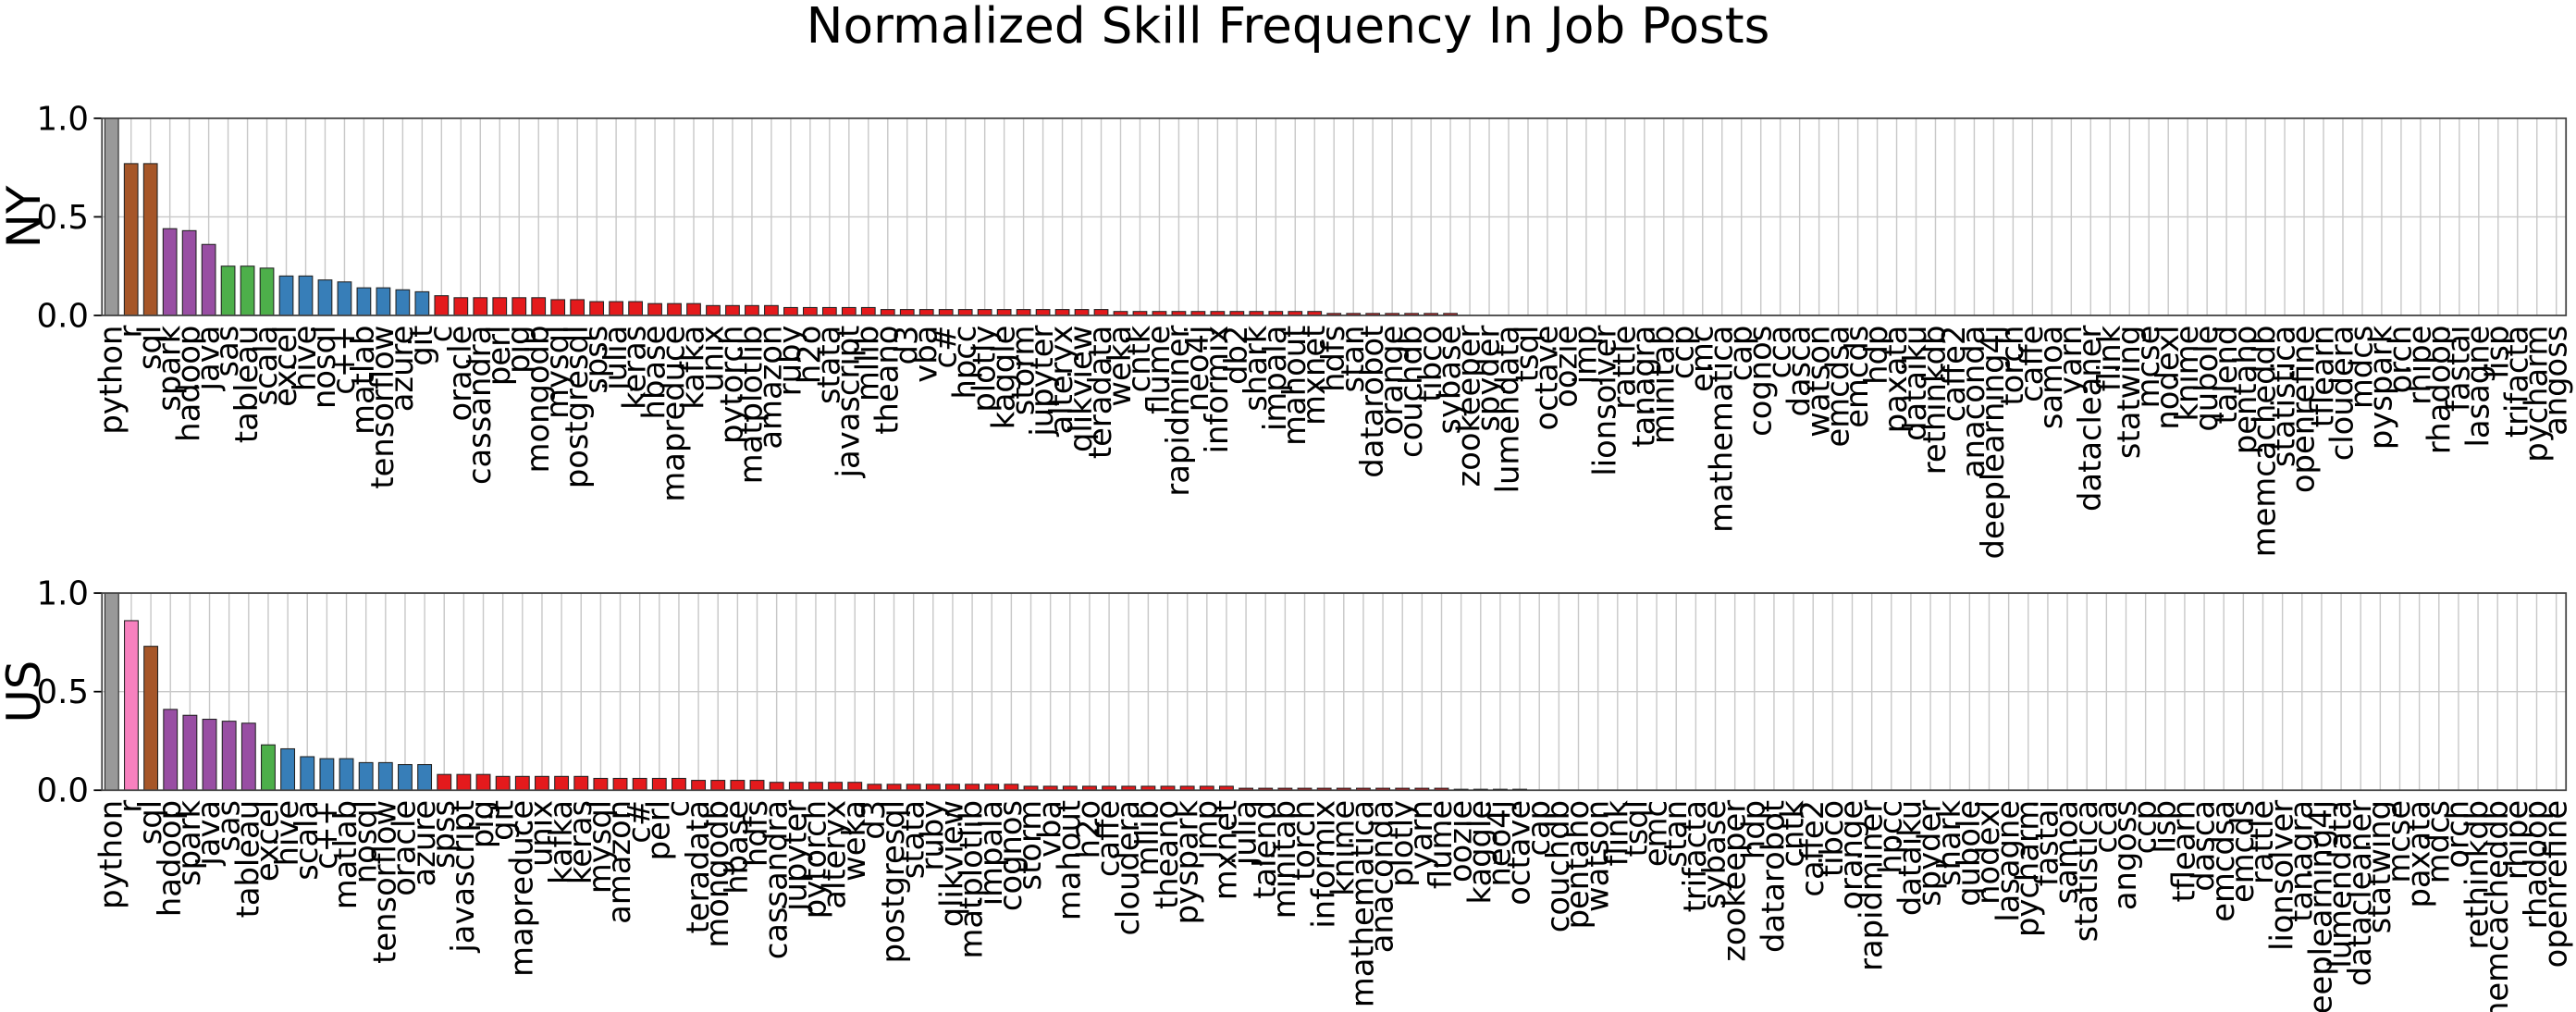  I want to click on x-tick-label: dataiku, so click(1915, 383).